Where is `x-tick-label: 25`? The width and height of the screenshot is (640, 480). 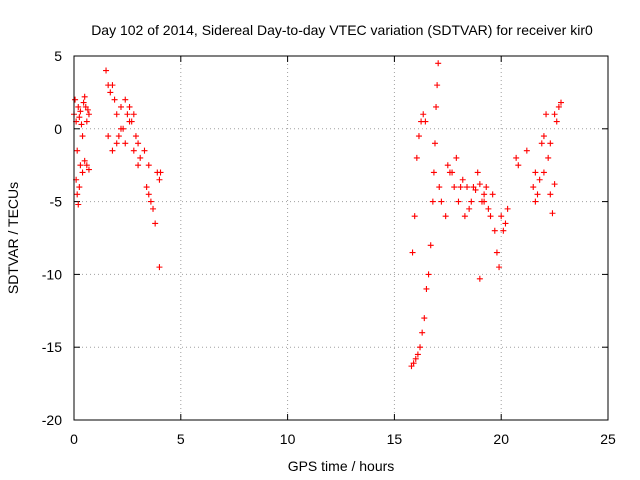
x-tick-label: 25 is located at coordinates (608, 439).